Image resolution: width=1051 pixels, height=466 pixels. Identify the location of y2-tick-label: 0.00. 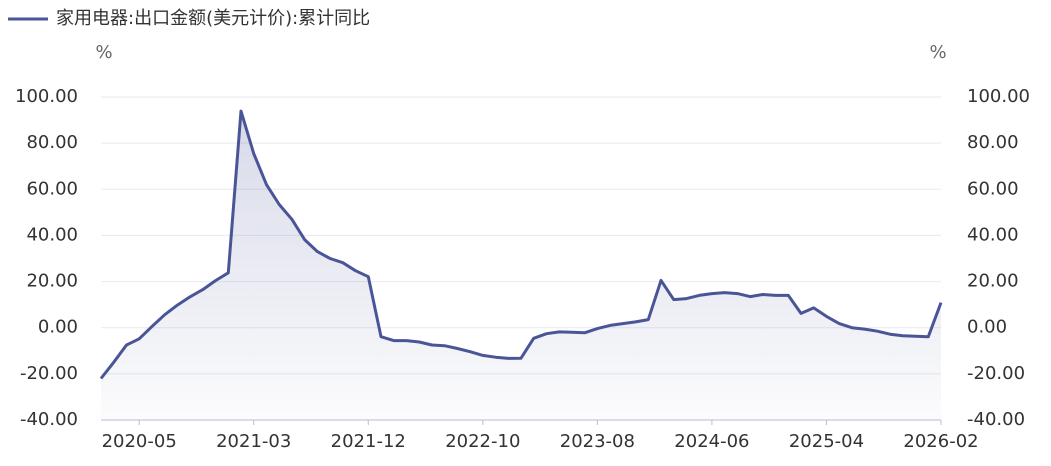
(987, 327).